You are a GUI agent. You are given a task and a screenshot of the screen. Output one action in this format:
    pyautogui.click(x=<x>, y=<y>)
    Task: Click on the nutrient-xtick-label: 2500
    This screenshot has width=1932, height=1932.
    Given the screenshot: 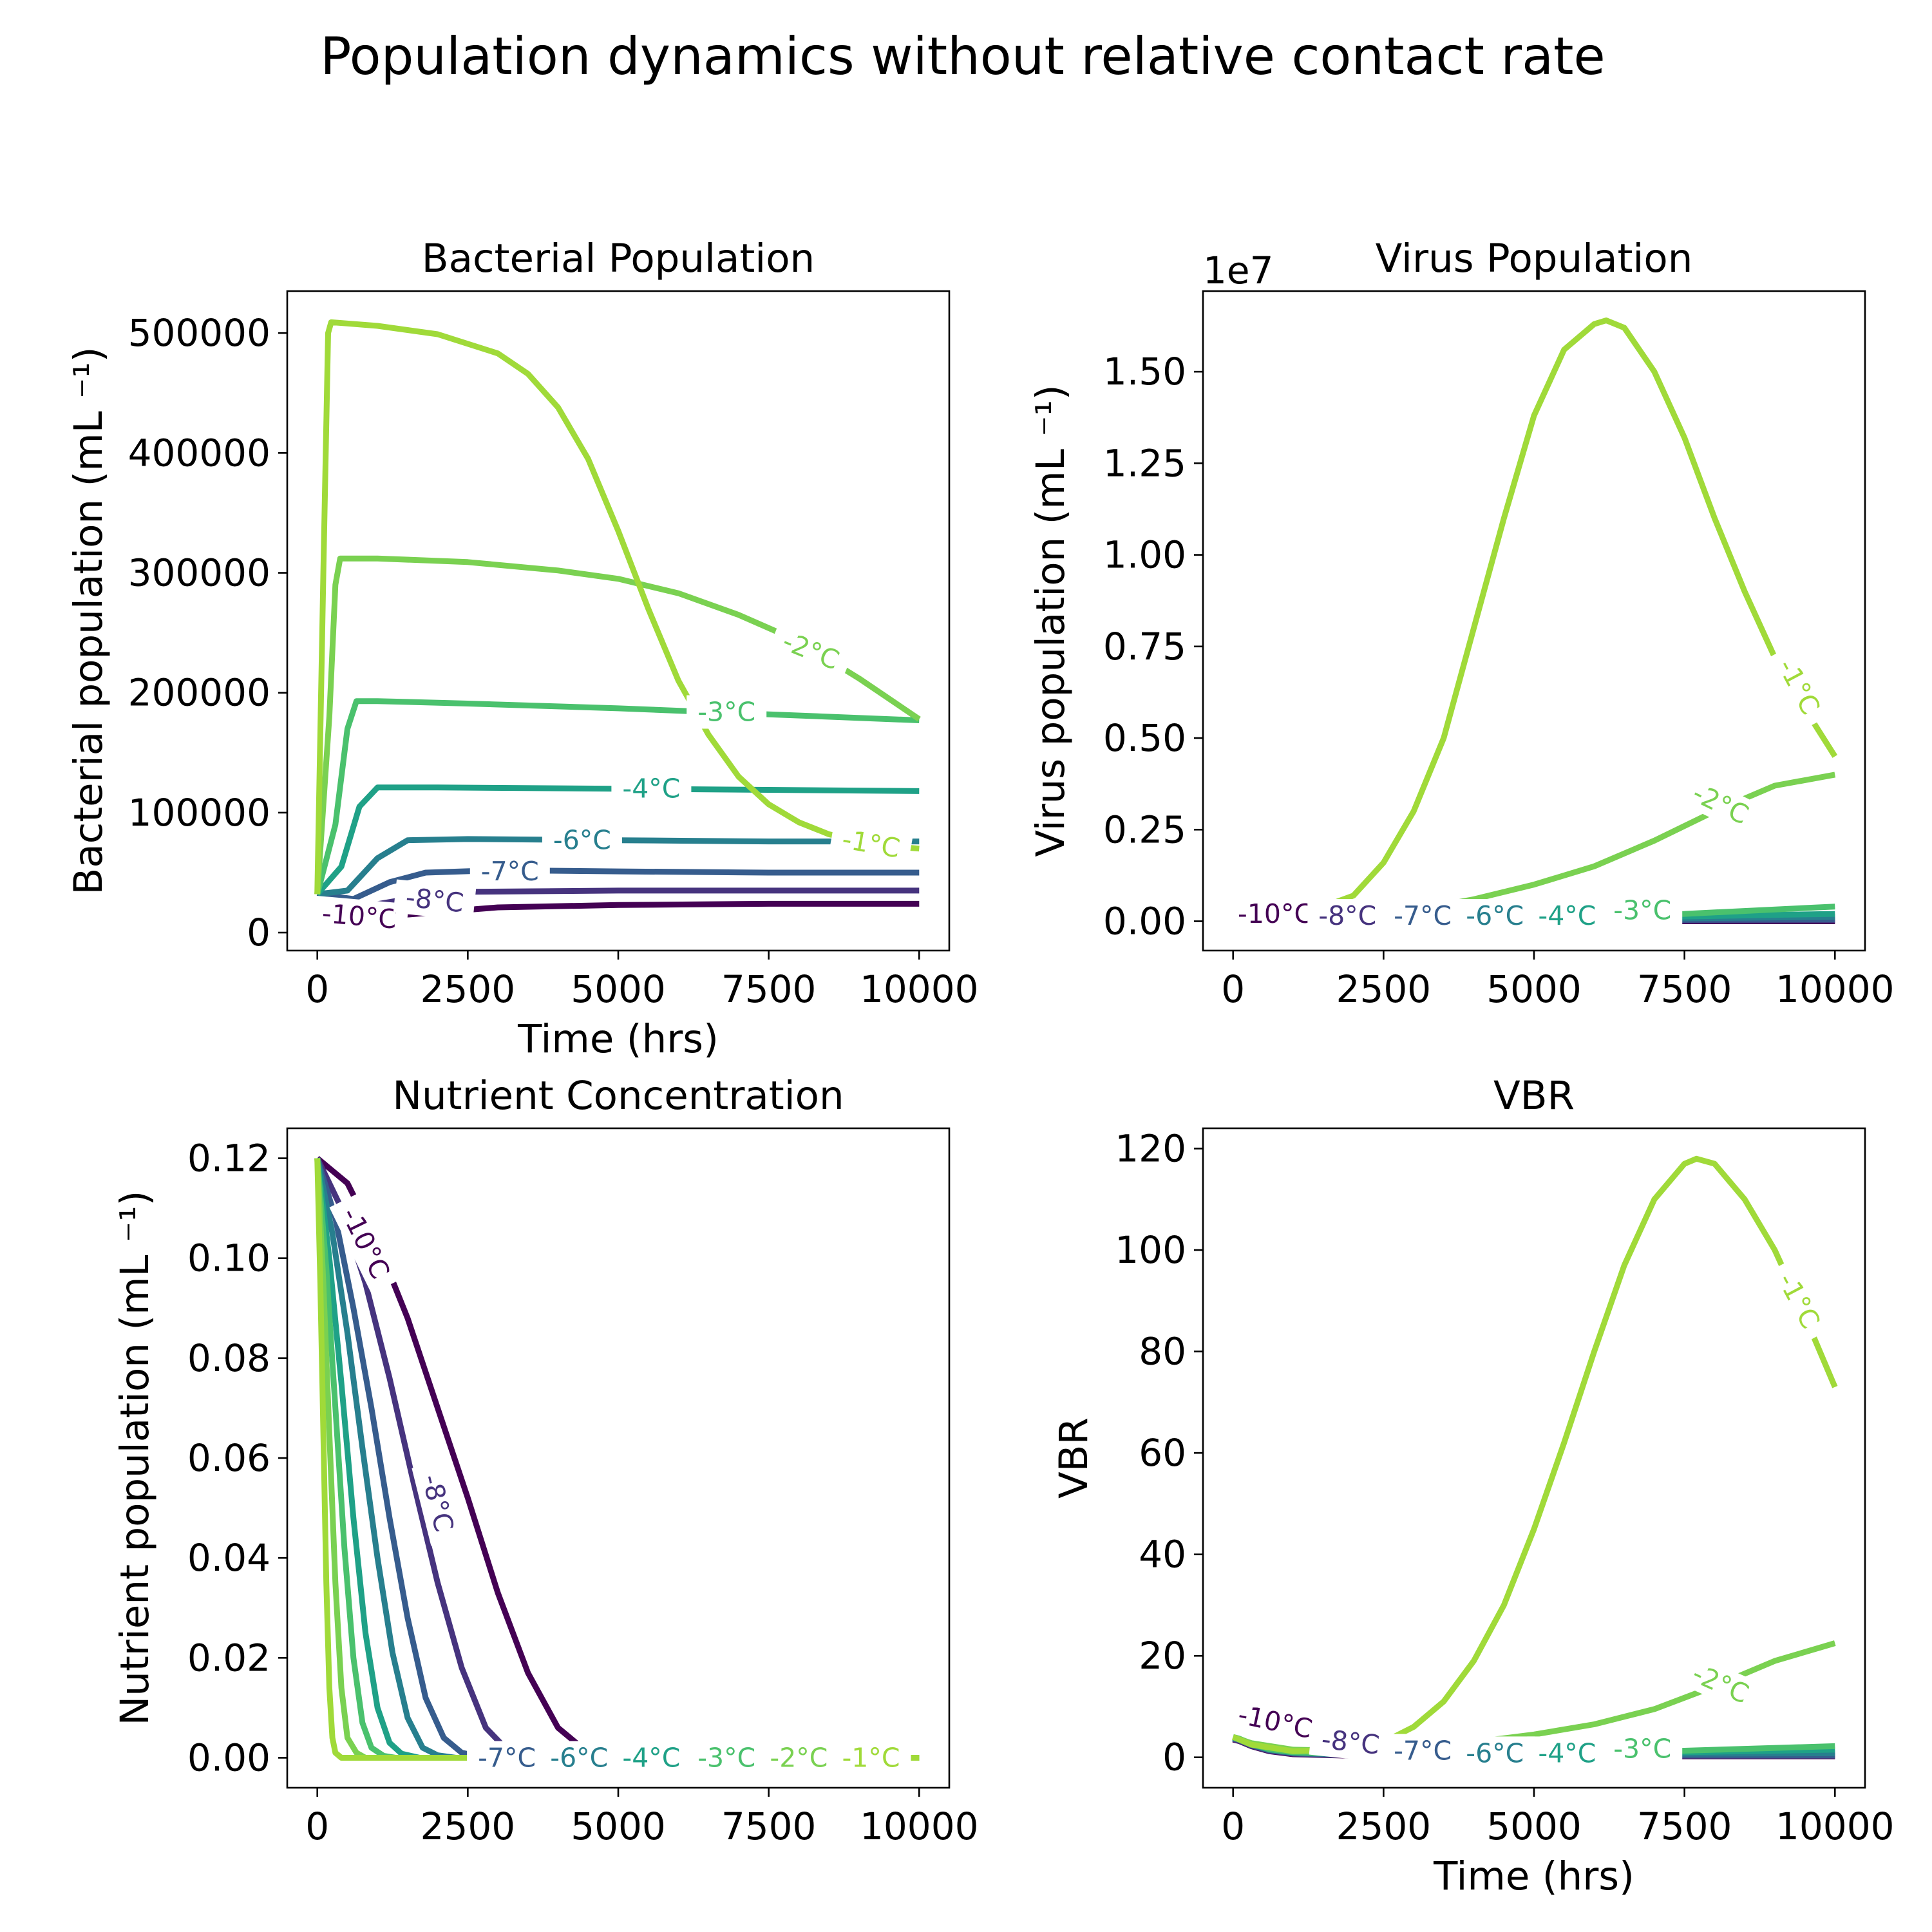 What is the action you would take?
    pyautogui.click(x=468, y=1826)
    